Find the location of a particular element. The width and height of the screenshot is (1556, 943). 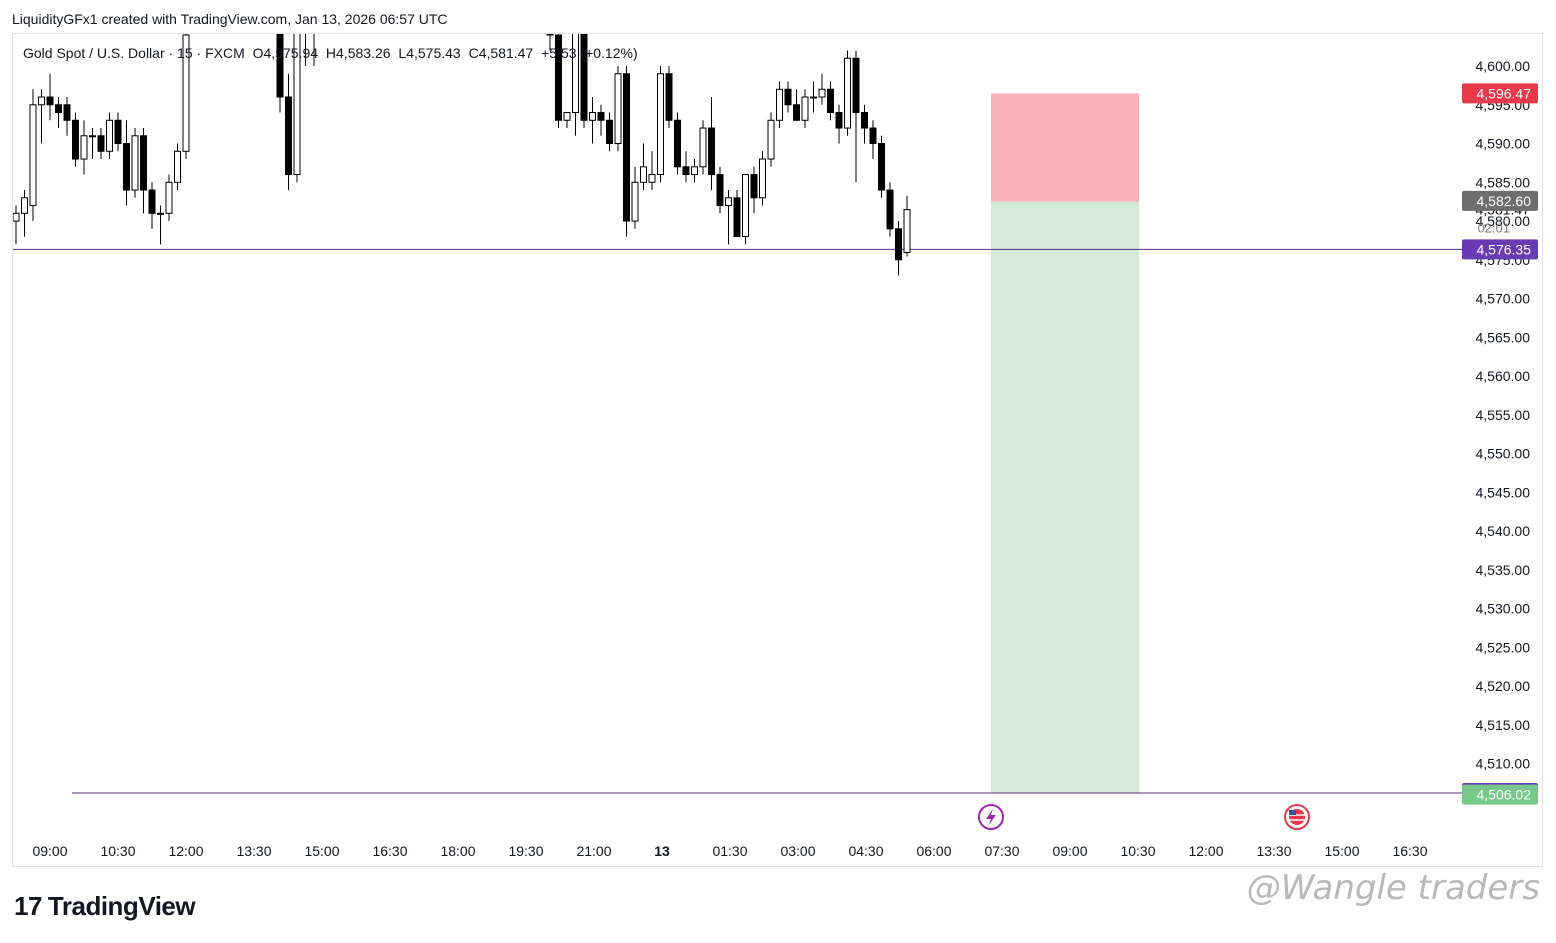

tradingview-brand: TradingView is located at coordinates (121, 906).